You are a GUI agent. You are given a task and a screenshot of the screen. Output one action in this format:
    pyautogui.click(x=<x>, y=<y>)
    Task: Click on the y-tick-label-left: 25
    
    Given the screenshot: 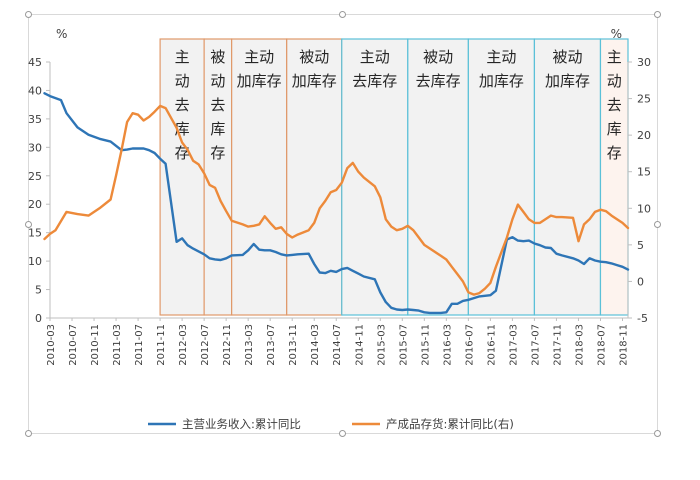 What is the action you would take?
    pyautogui.click(x=35, y=176)
    